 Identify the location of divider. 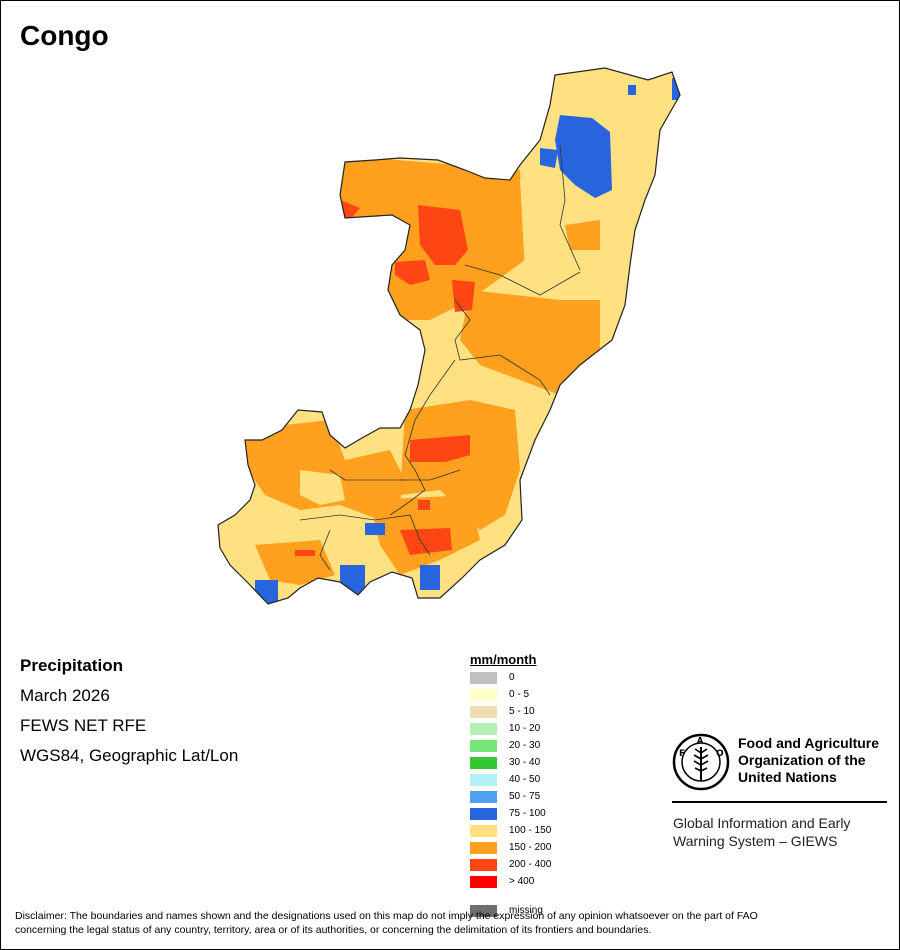
(779, 802).